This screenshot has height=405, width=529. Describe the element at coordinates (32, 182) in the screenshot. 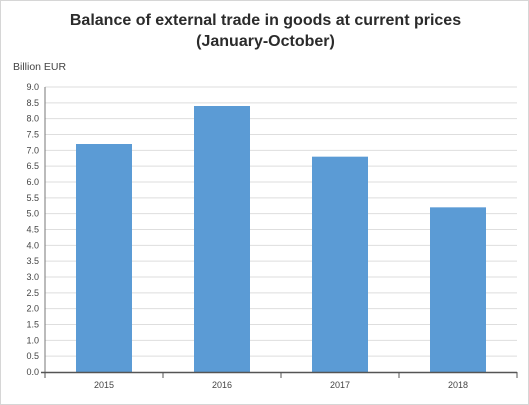

I see `y-tick-label: 6.0` at that location.